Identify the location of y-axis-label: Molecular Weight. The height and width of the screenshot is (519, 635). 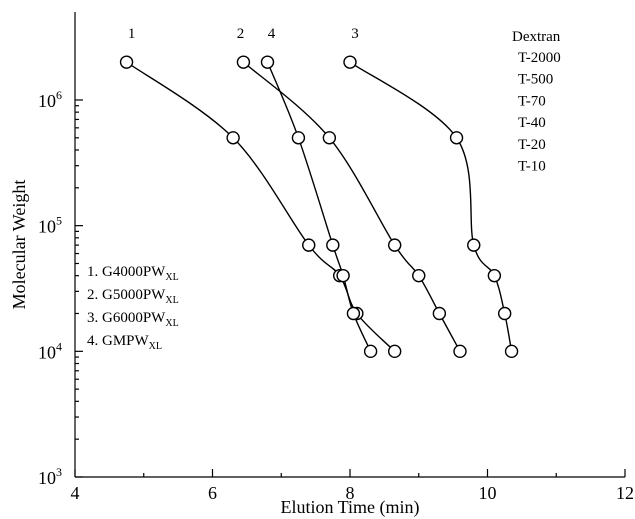
(19, 245).